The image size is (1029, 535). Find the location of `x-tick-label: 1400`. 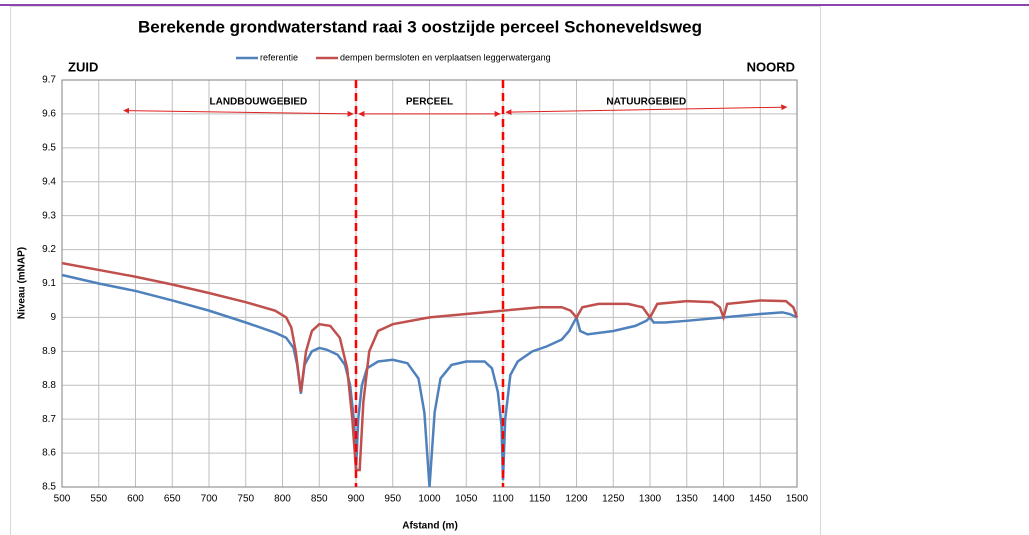

x-tick-label: 1400 is located at coordinates (723, 499).